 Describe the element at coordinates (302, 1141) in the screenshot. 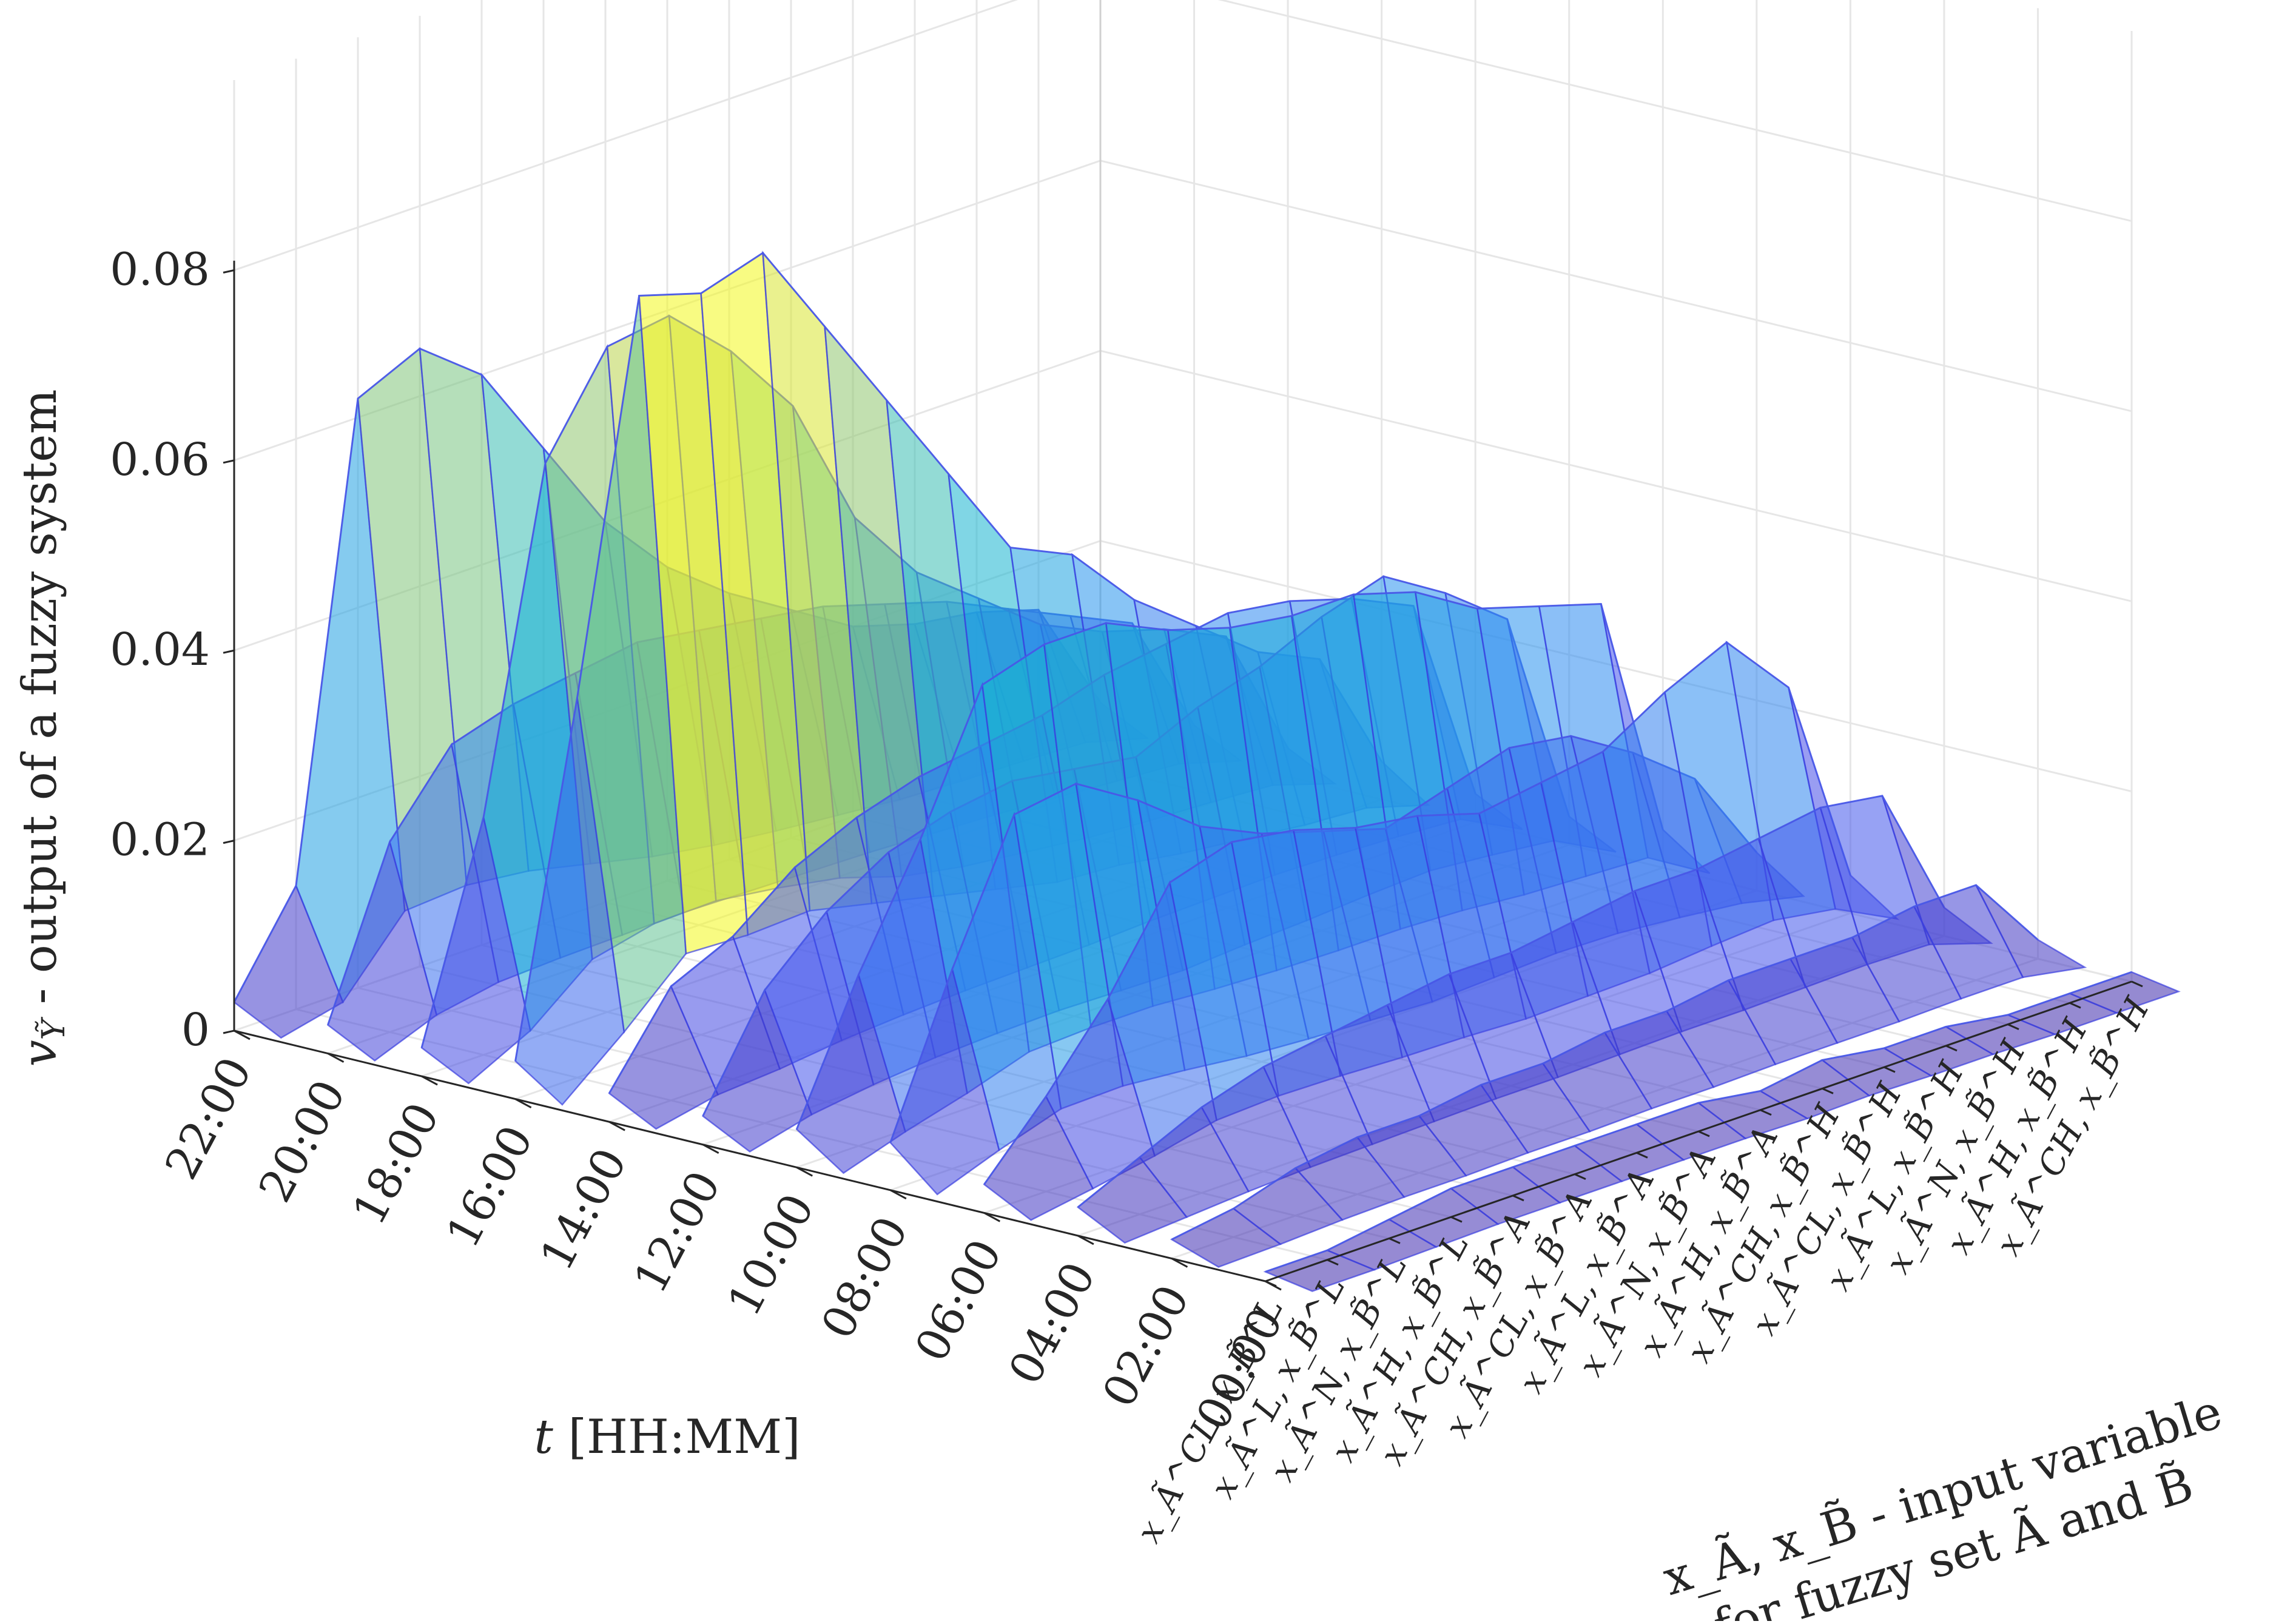

I see `t-tick-label: 20:00` at that location.